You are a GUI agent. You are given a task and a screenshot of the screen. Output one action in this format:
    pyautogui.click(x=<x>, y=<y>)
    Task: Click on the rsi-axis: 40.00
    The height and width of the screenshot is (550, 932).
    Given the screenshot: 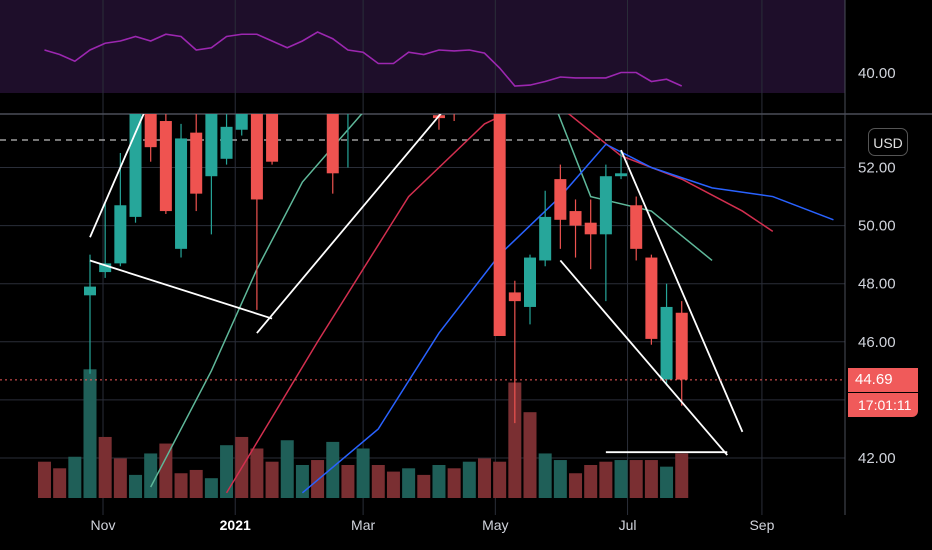 What is the action you would take?
    pyautogui.click(x=877, y=73)
    